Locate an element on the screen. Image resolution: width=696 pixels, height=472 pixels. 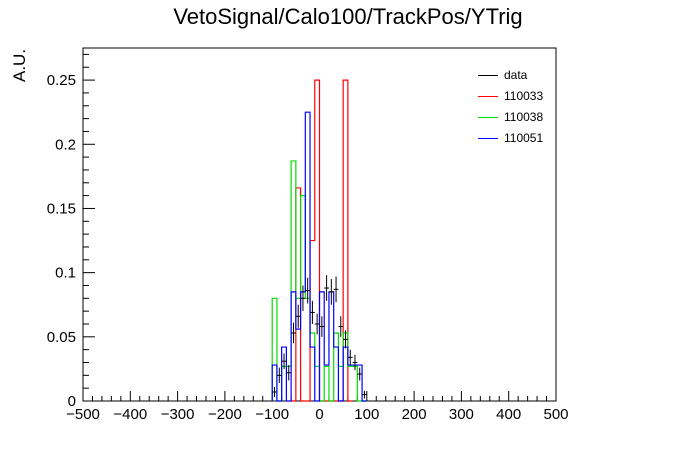
x-tick-label: −200 is located at coordinates (225, 414).